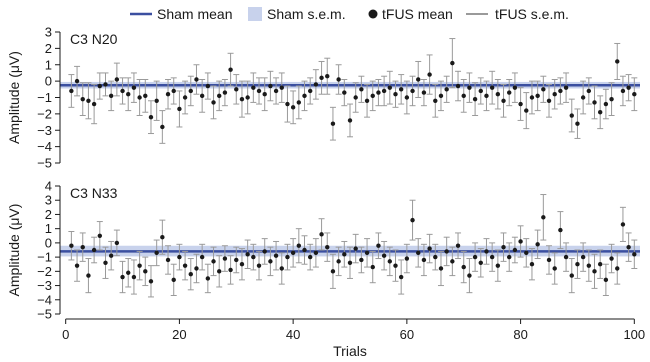 The height and width of the screenshot is (362, 650). Describe the element at coordinates (14, 250) in the screenshot. I see `y-axis-title: Amplitude (μV)` at that location.